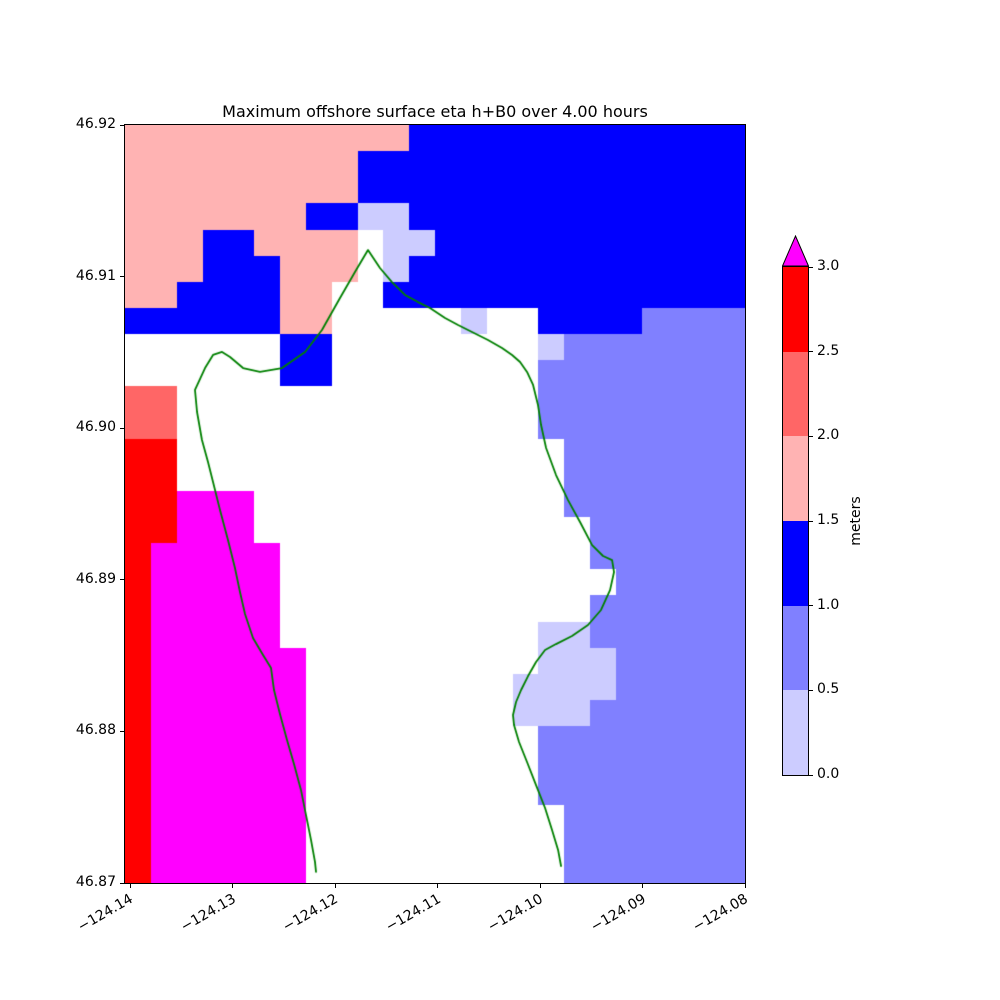  Describe the element at coordinates (95, 730) in the screenshot. I see `y-tick-label: 46.88` at that location.